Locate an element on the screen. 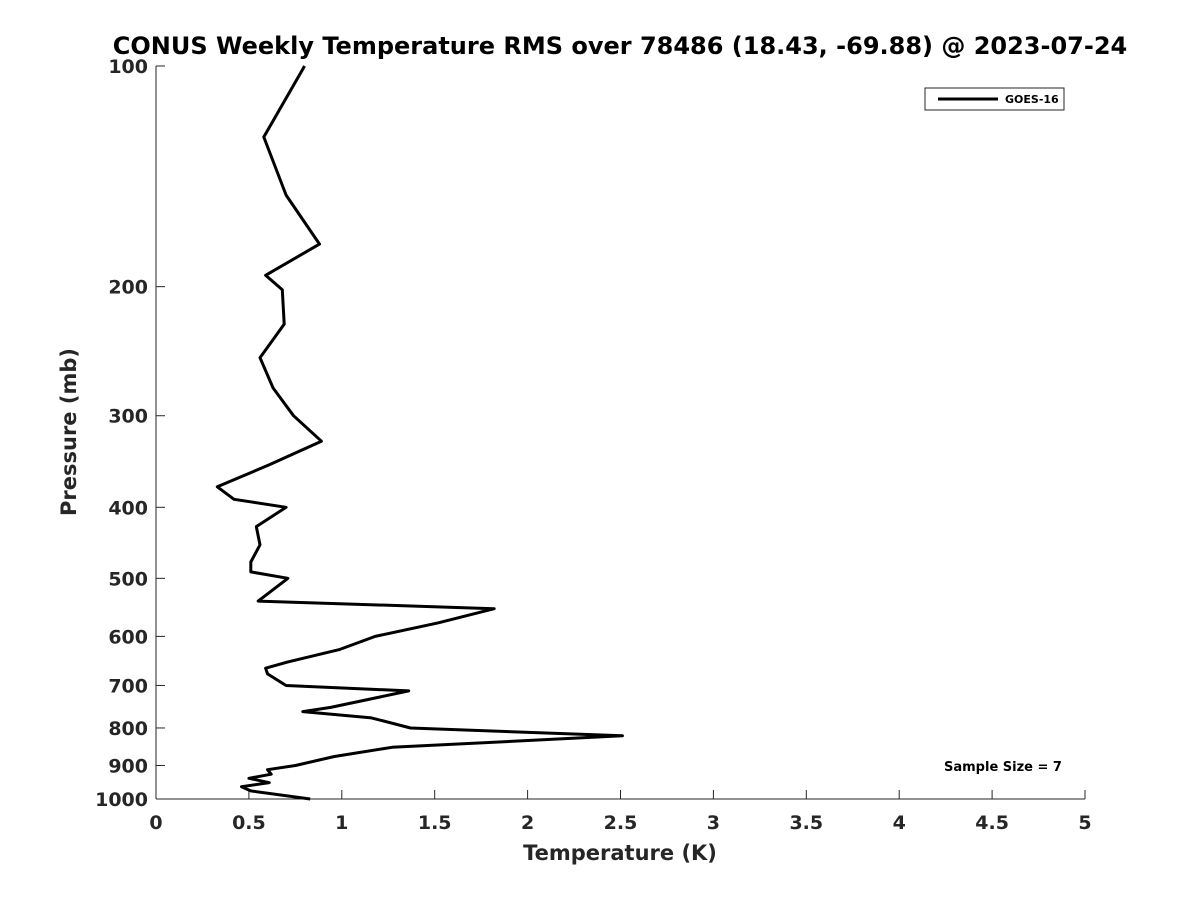 The image size is (1200, 900). y-tick-label: 600 is located at coordinates (128, 637).